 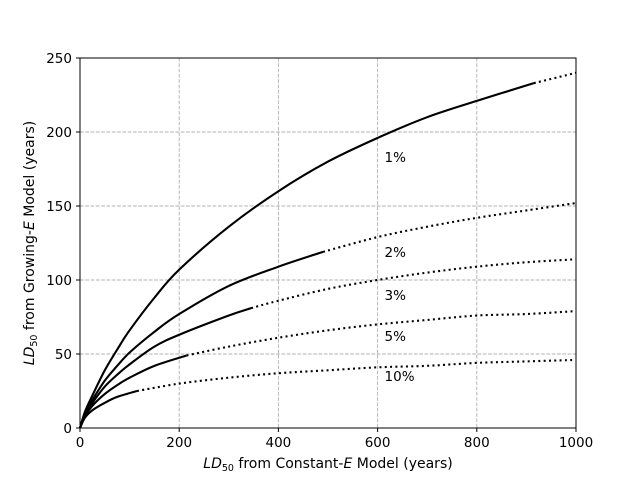 What do you see at coordinates (31, 243) in the screenshot?
I see `y-axis-label: LD50 from Growing-E Model (years)` at bounding box center [31, 243].